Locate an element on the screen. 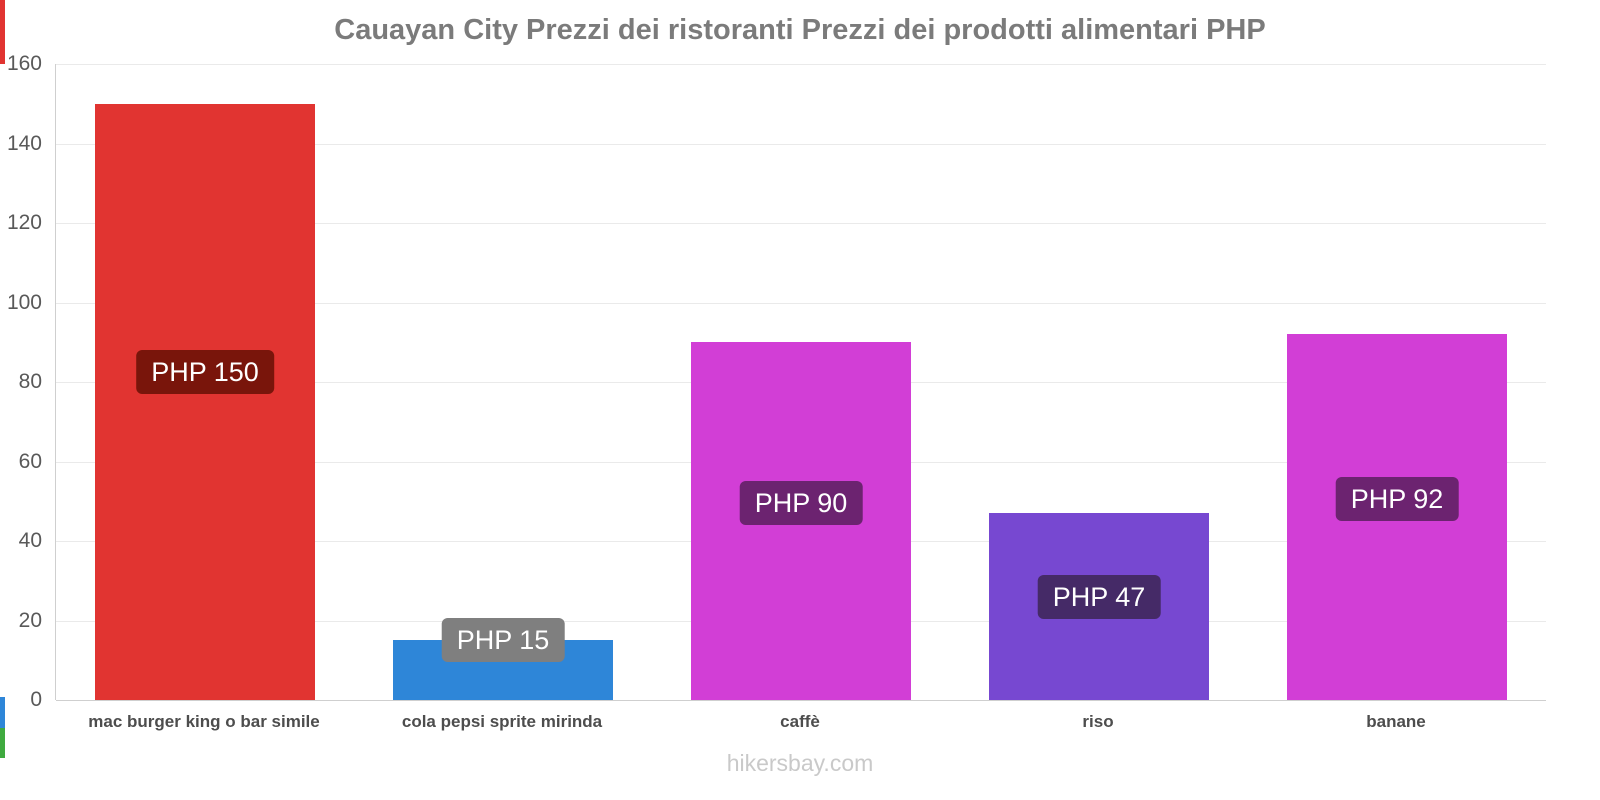 This screenshot has width=1600, height=800. x-axis-label: mac burger king o bar simile is located at coordinates (204, 721).